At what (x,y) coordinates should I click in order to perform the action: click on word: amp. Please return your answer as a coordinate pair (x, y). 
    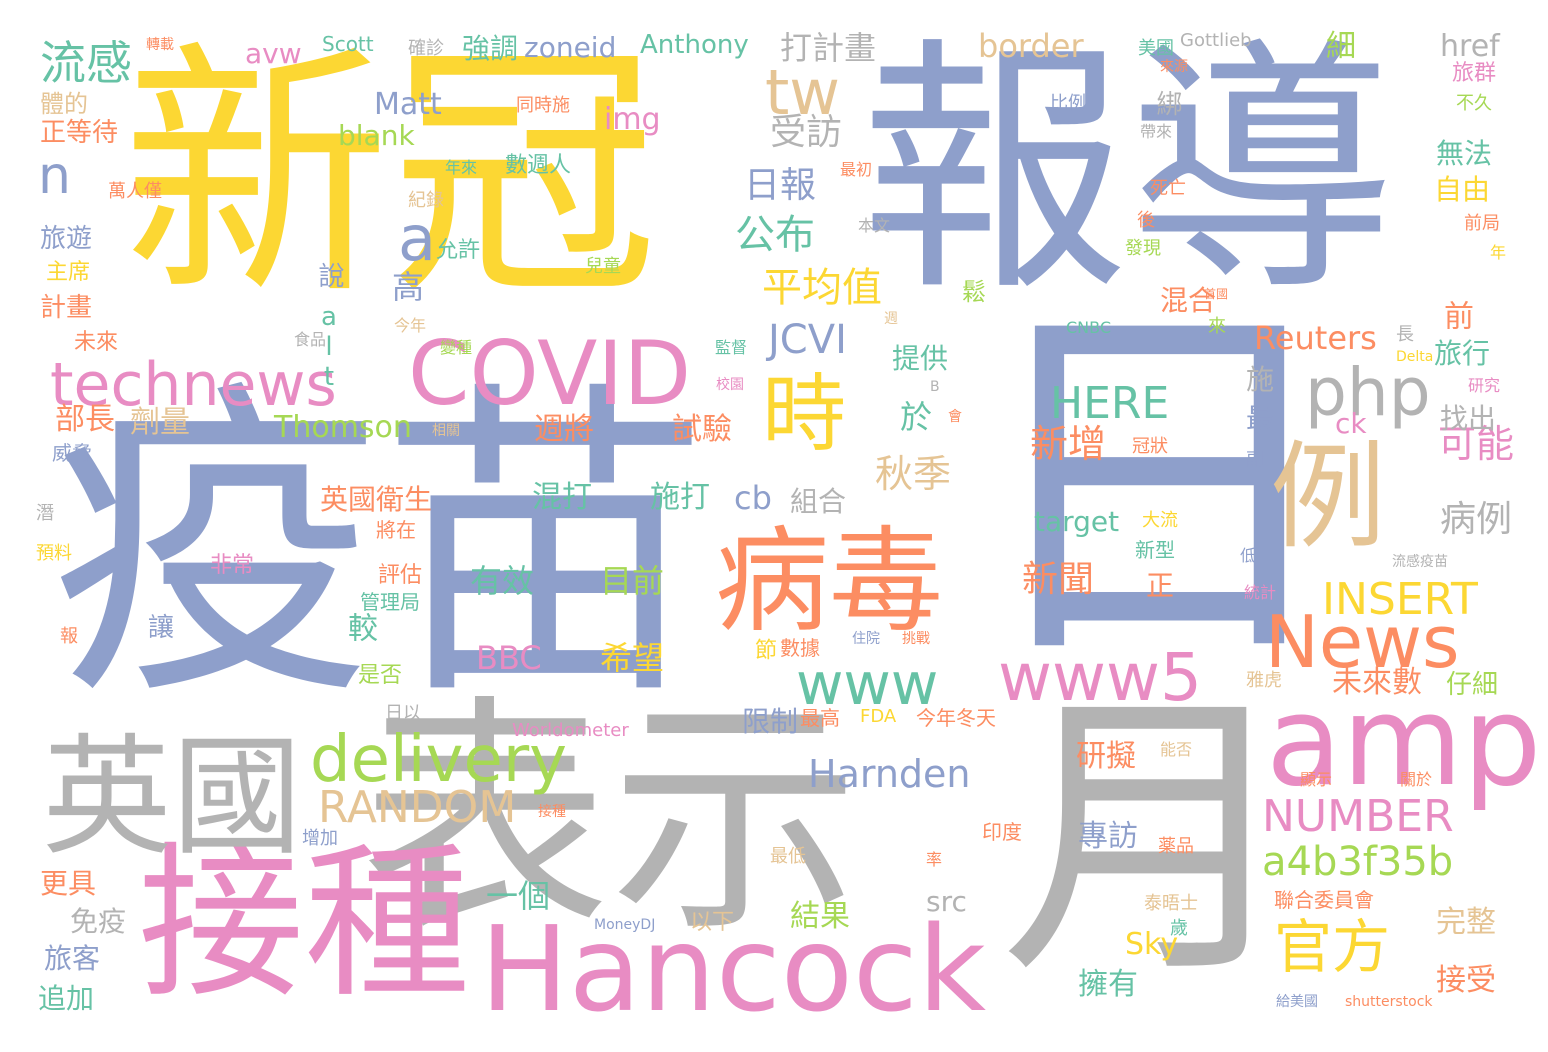
    Looking at the image, I should click on (1404, 742).